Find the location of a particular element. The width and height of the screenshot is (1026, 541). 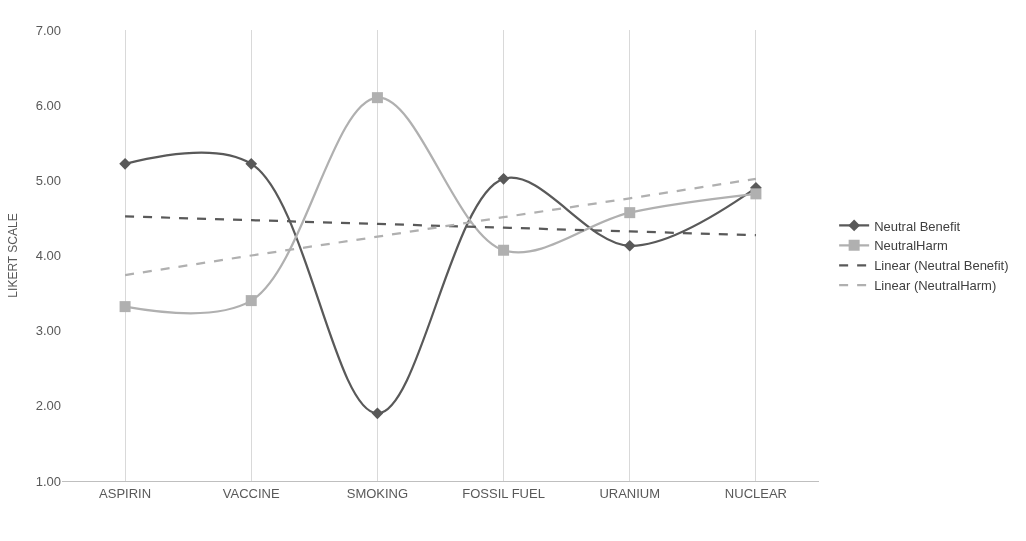

y-tick-label: 5.00 is located at coordinates (48, 180).